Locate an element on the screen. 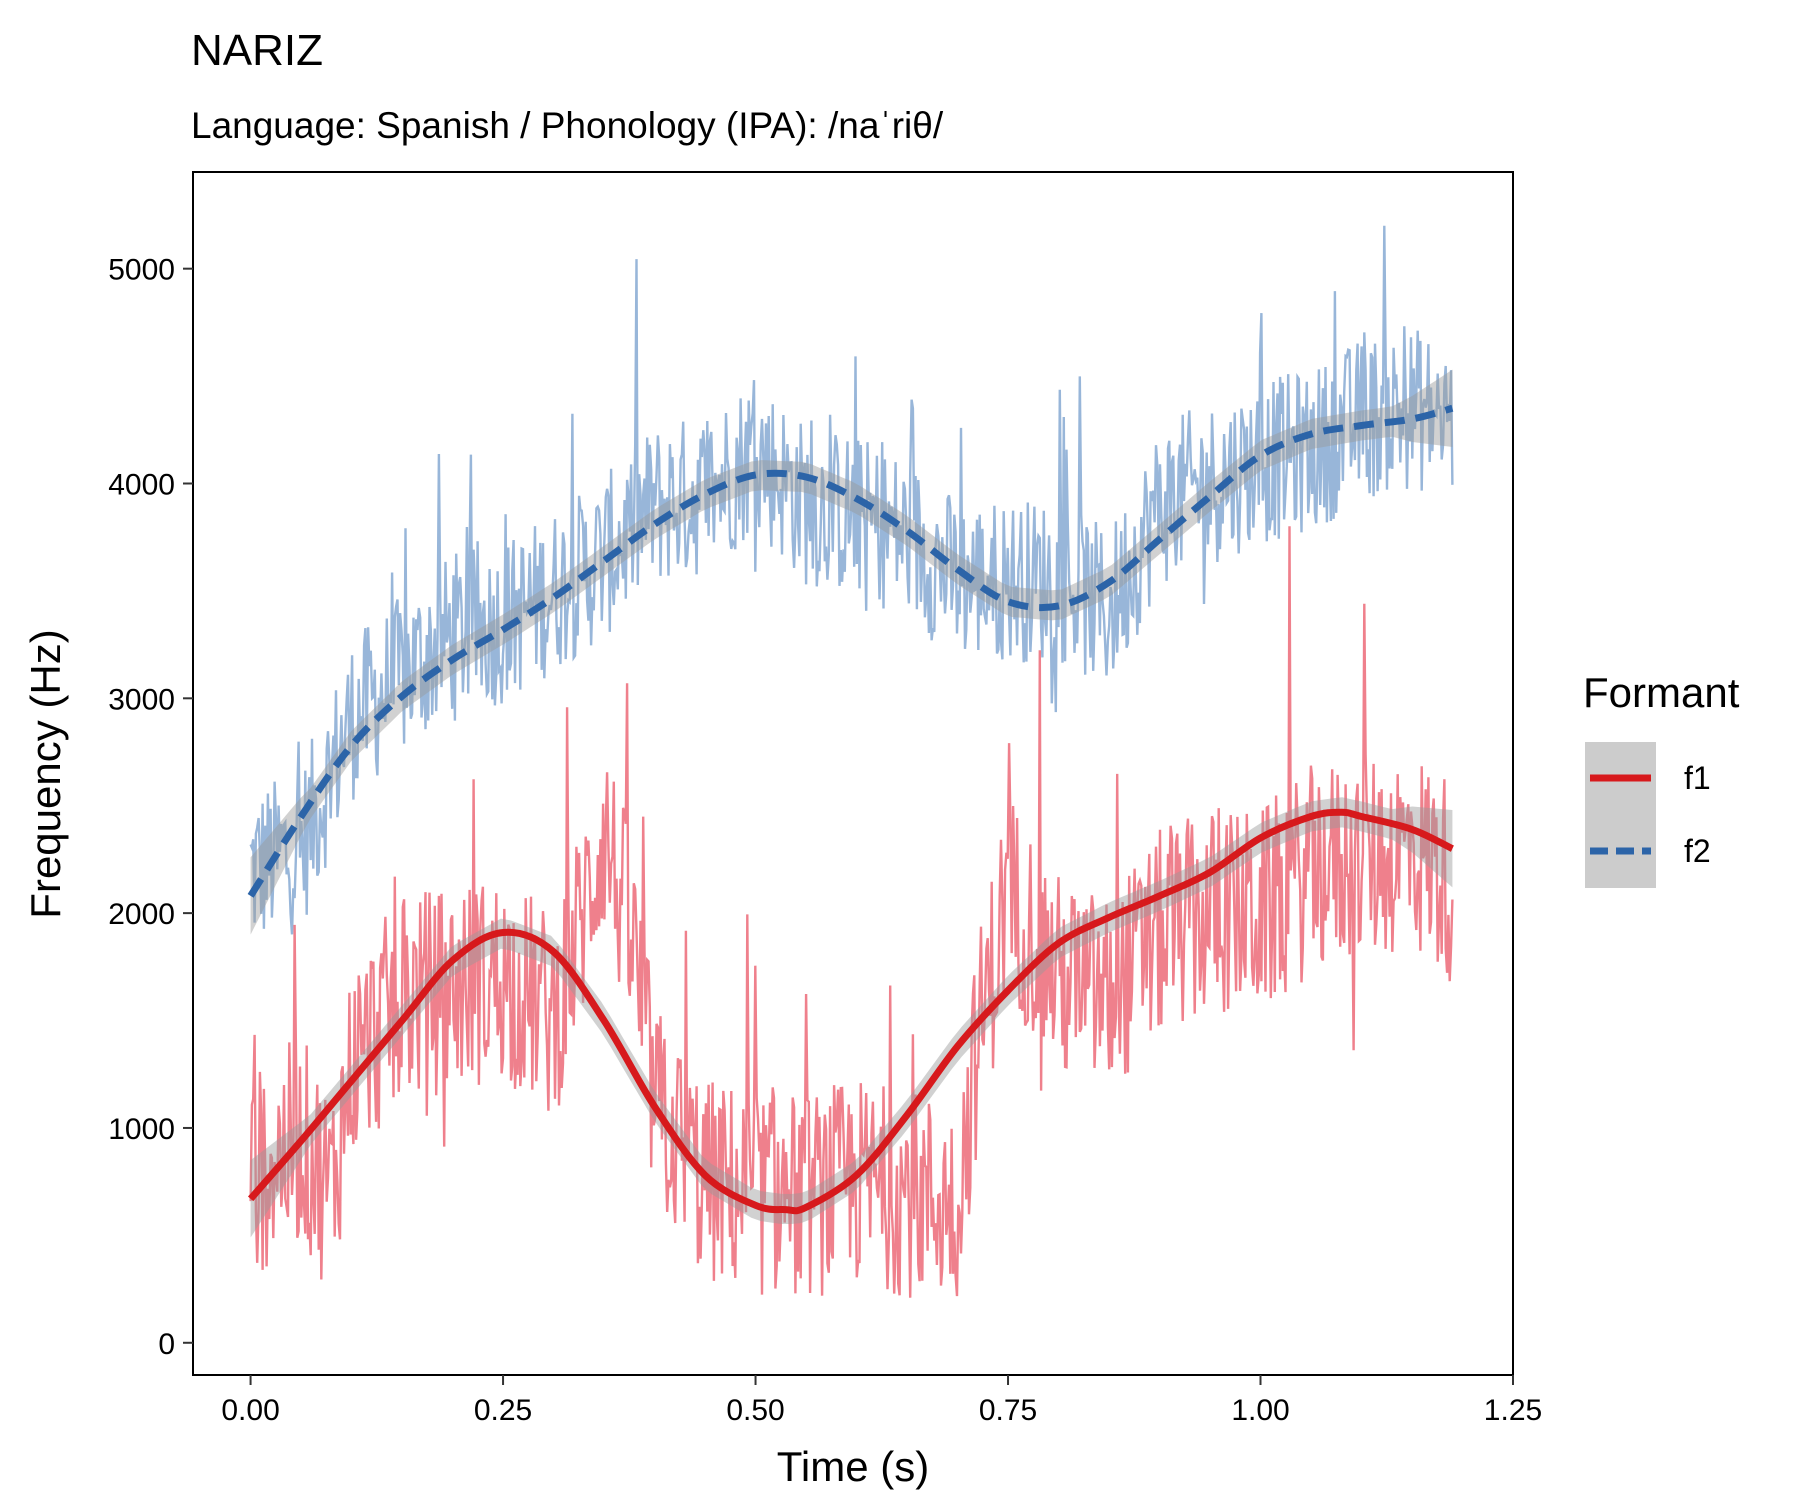 Image resolution: width=1800 pixels, height=1505 pixels. y-tick-label: 4000 is located at coordinates (141, 484).